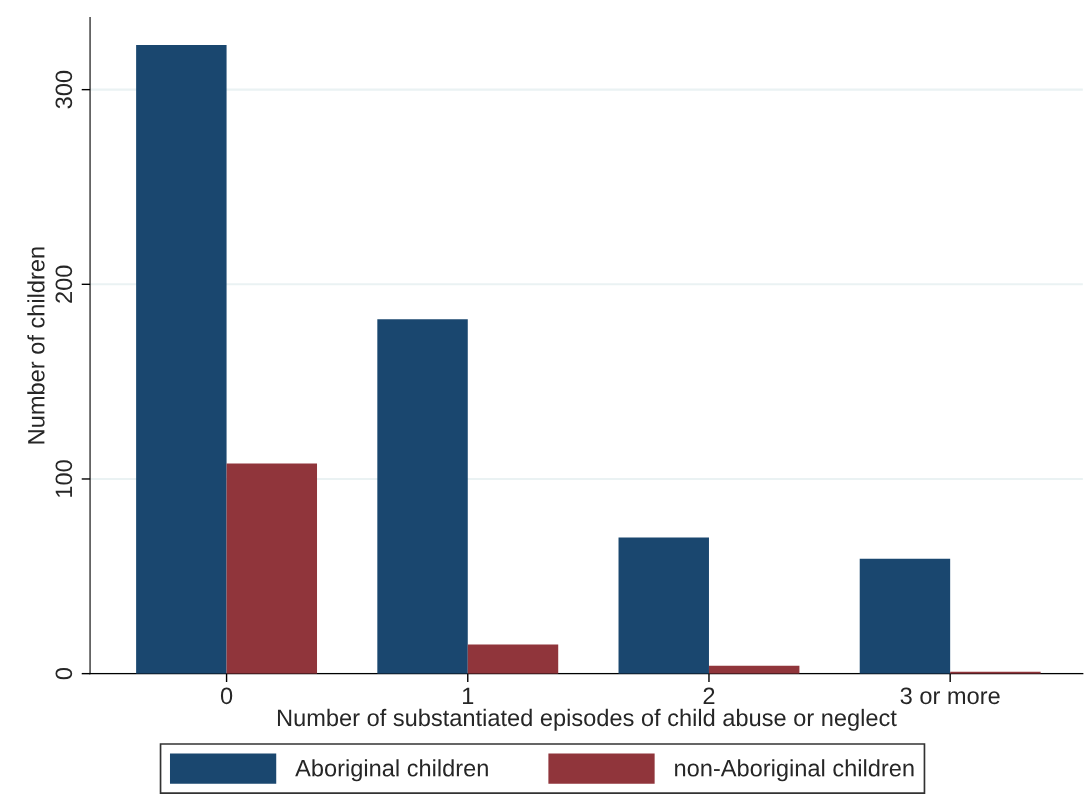  Describe the element at coordinates (64, 478) in the screenshot. I see `y-tick-label: 100` at that location.